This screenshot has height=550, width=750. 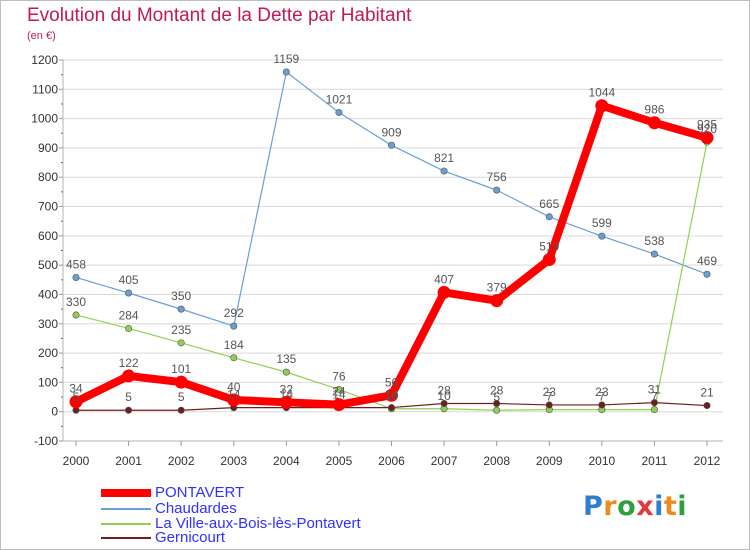 What do you see at coordinates (707, 129) in the screenshot?
I see `data-label: 920` at bounding box center [707, 129].